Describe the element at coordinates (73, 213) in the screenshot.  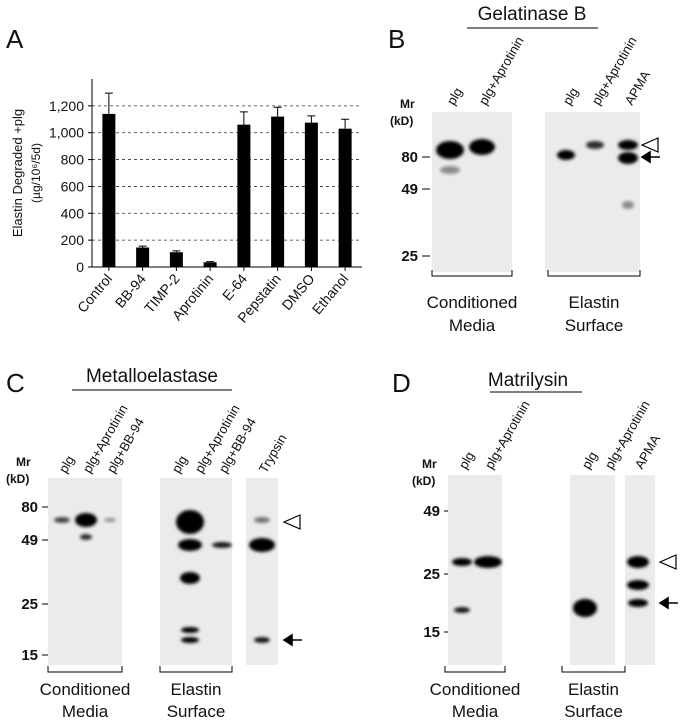
I see `y-tick-label: 400` at that location.